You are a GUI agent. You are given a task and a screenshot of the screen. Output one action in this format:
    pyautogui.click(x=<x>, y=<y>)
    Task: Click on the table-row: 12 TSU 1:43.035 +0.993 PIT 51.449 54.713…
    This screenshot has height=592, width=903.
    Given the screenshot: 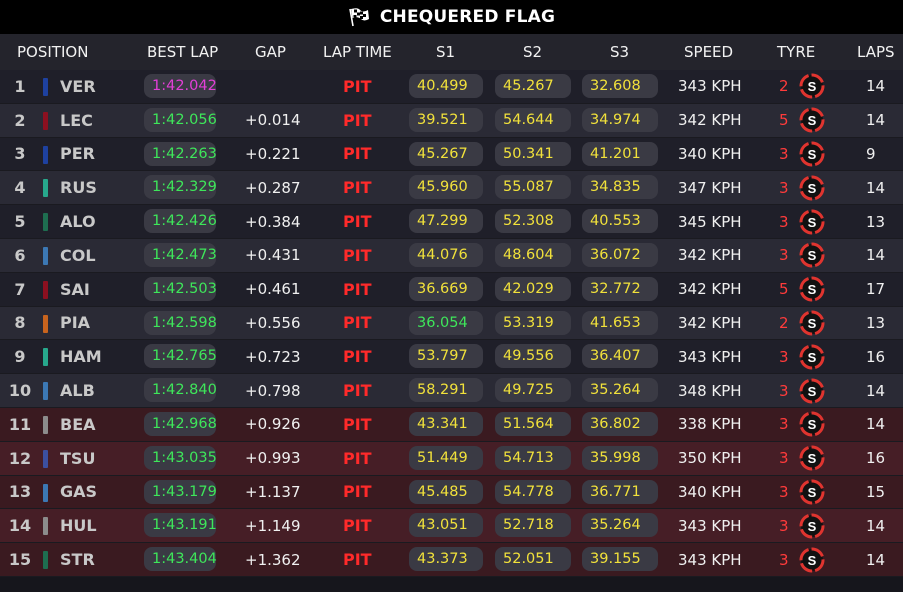 What is the action you would take?
    pyautogui.click(x=451, y=458)
    